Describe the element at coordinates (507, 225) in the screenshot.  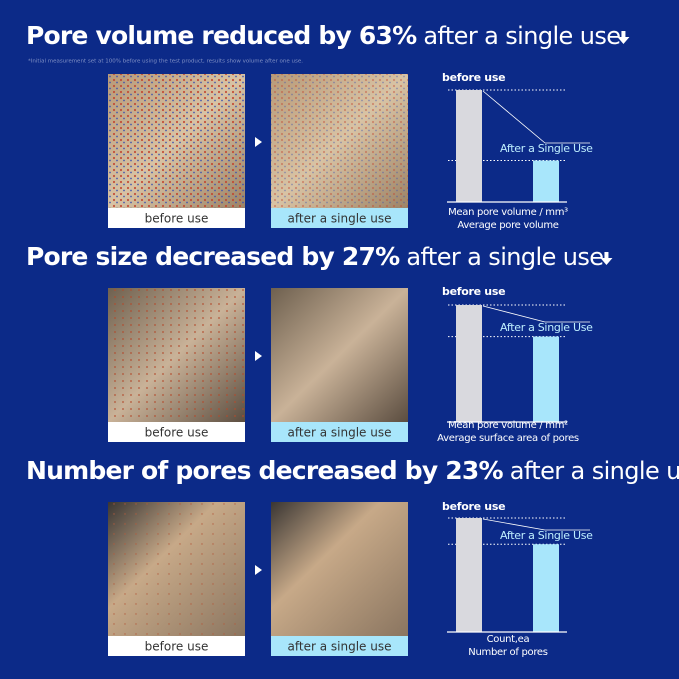
I see `chart-caption: Average pore volume` at that location.